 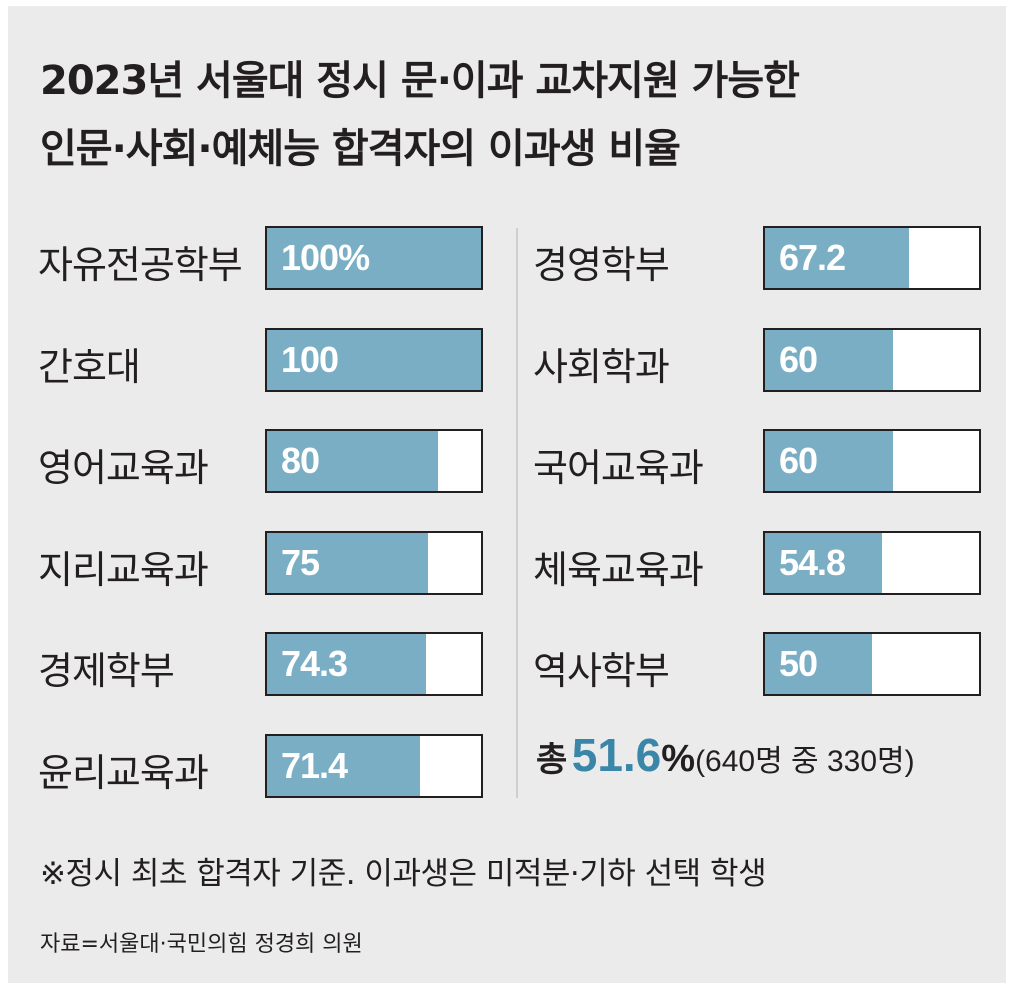 I want to click on bar-value-label: 80, so click(x=300, y=460).